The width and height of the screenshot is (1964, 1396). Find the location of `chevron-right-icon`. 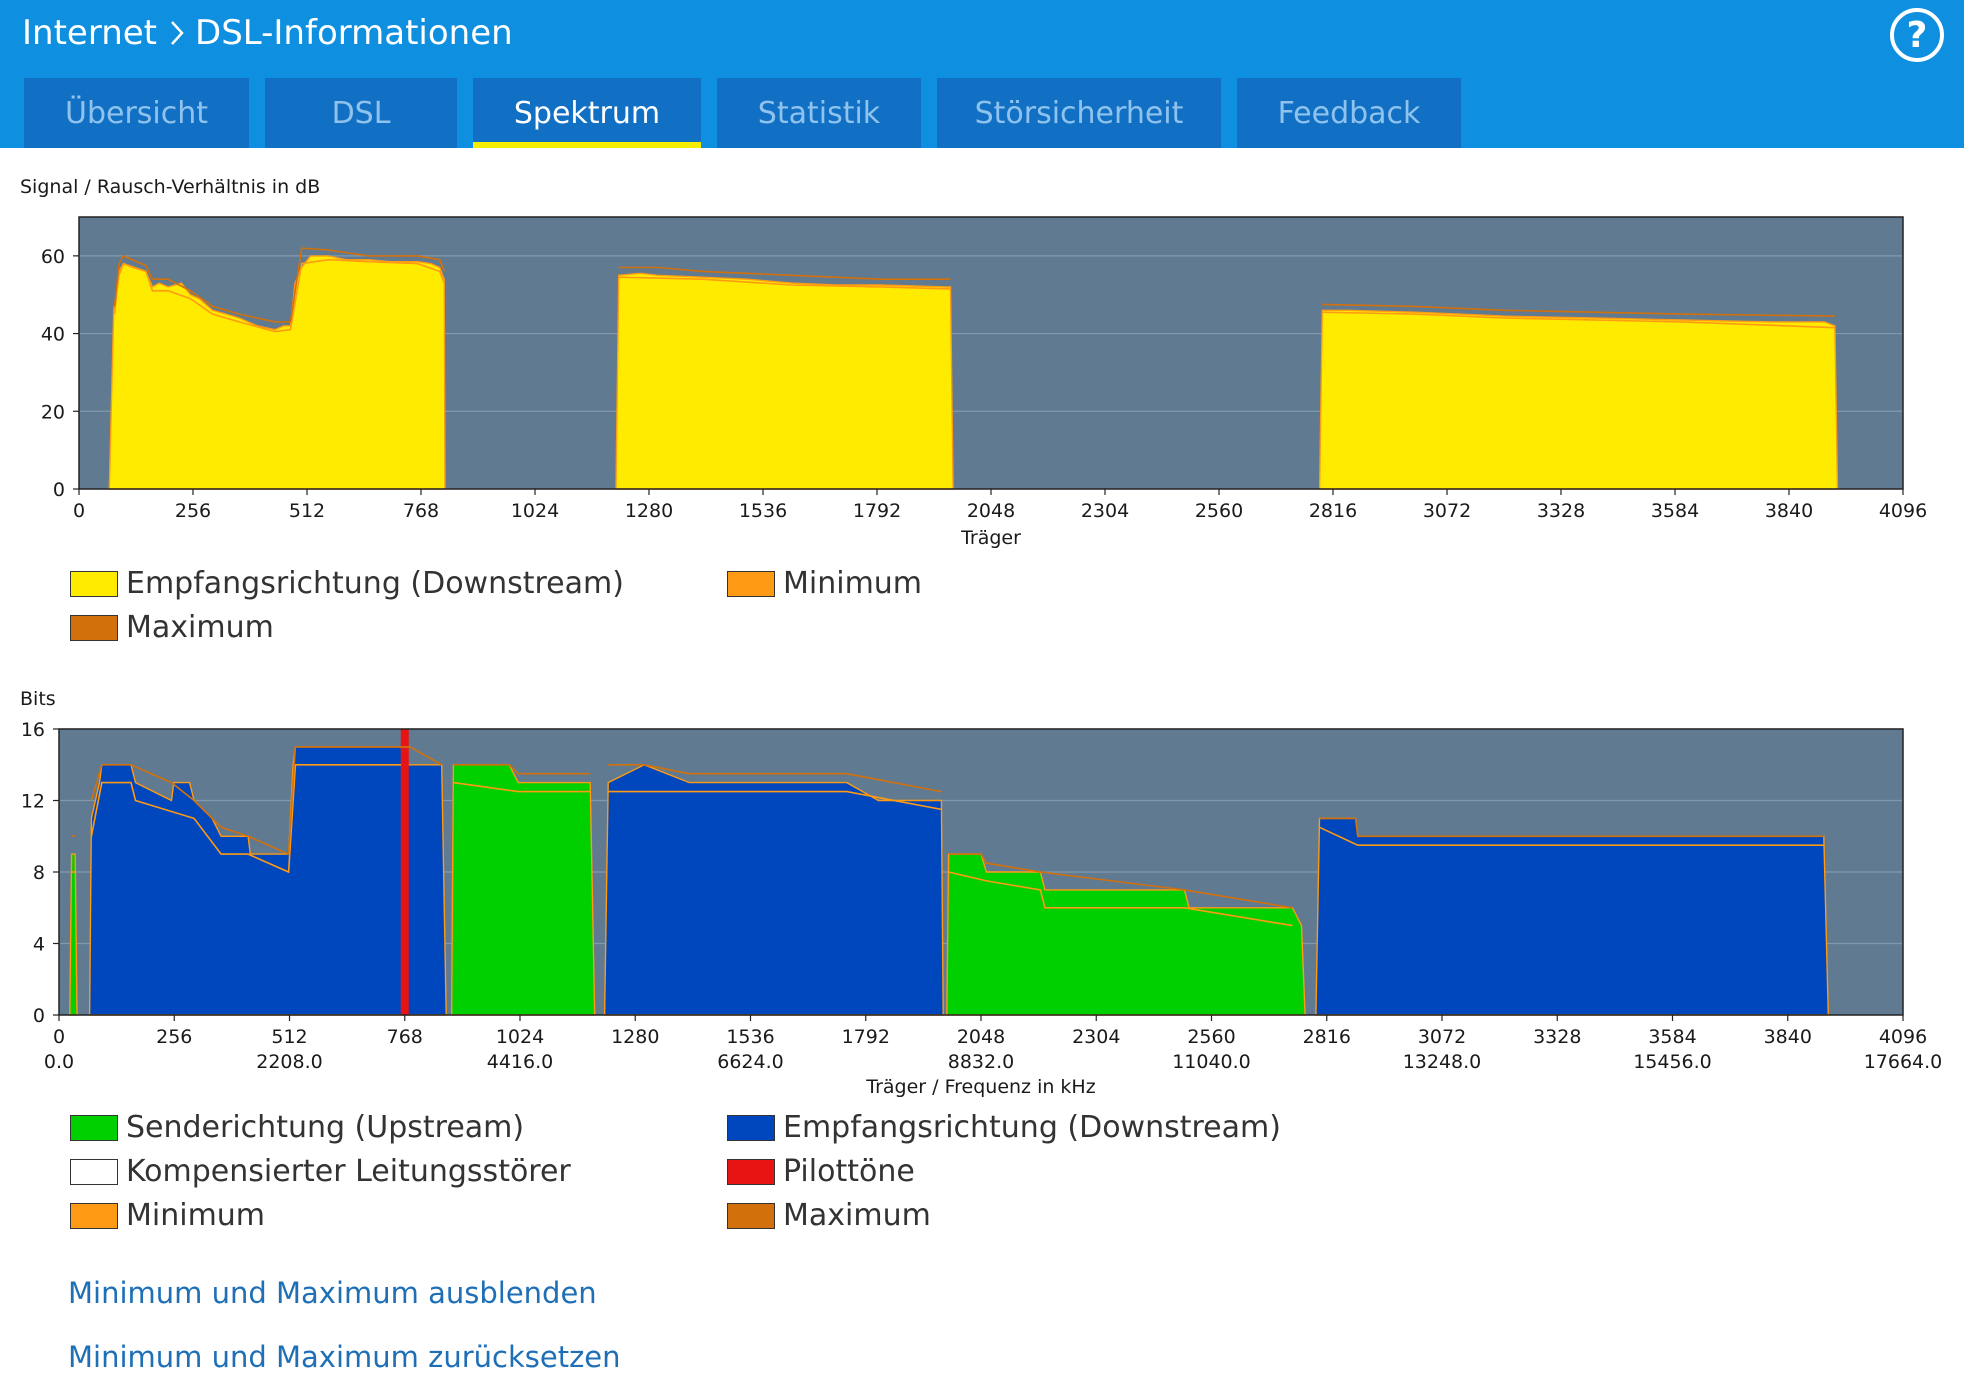

chevron-right-icon is located at coordinates (177, 33).